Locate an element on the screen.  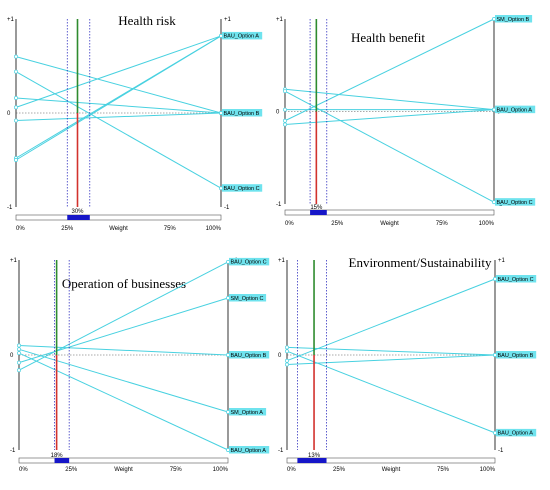
chart-title: Operation of businesses is located at coordinates (124, 283).